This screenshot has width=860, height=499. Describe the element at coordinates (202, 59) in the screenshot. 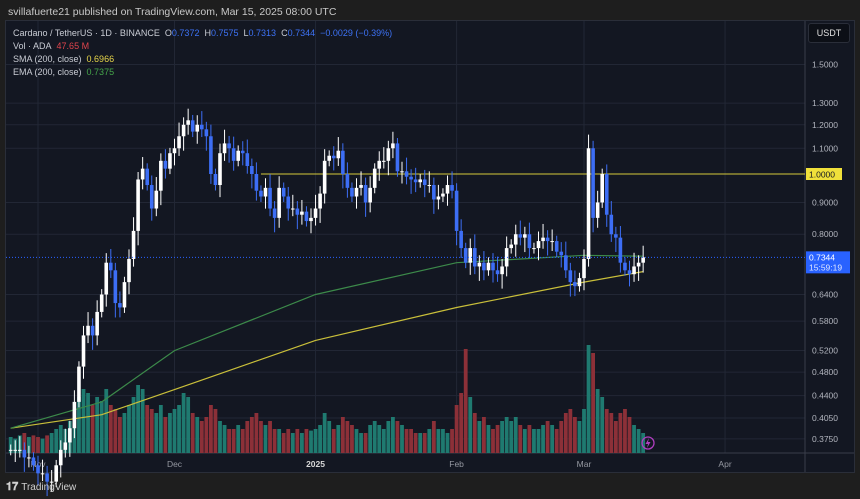

I see `sma-row: SMA (200, close) 0.6966` at that location.